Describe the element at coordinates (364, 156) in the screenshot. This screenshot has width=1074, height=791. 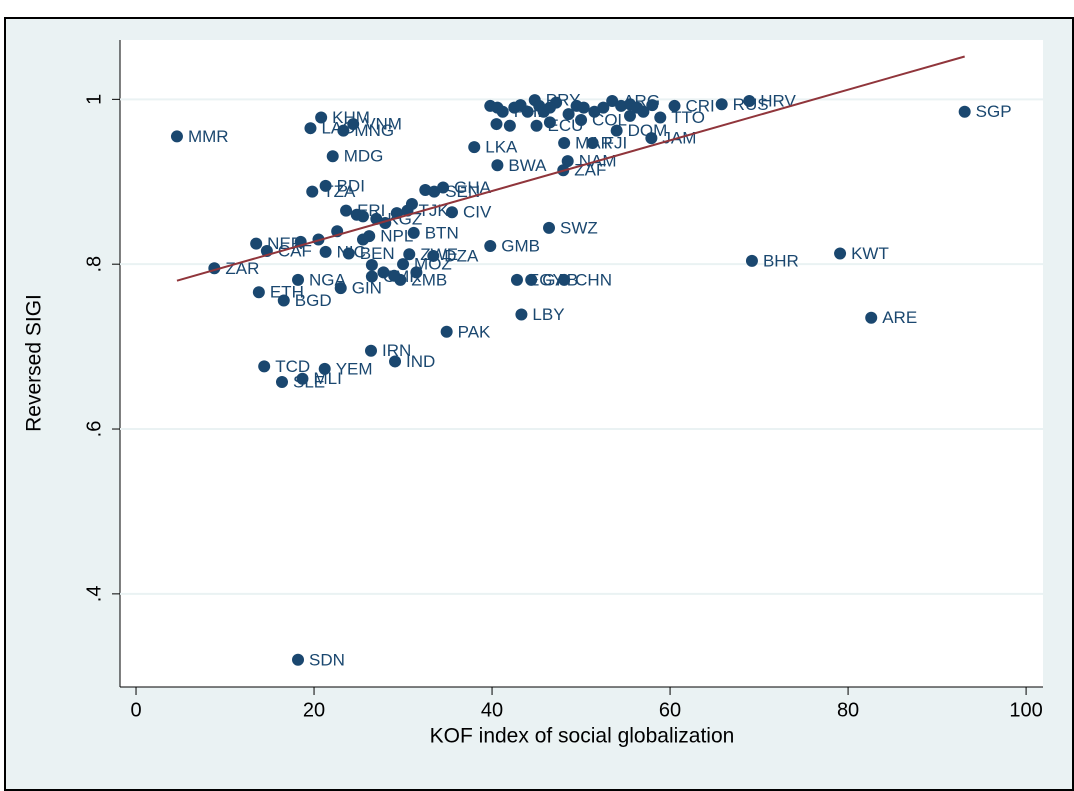
I see `point-label: MDG` at that location.